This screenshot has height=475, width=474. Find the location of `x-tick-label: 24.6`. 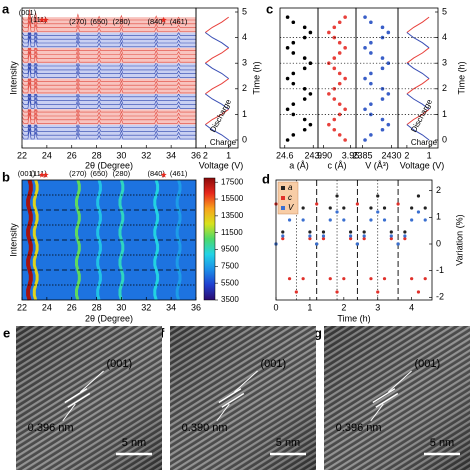

x-tick-label: 24.6 is located at coordinates (285, 155).